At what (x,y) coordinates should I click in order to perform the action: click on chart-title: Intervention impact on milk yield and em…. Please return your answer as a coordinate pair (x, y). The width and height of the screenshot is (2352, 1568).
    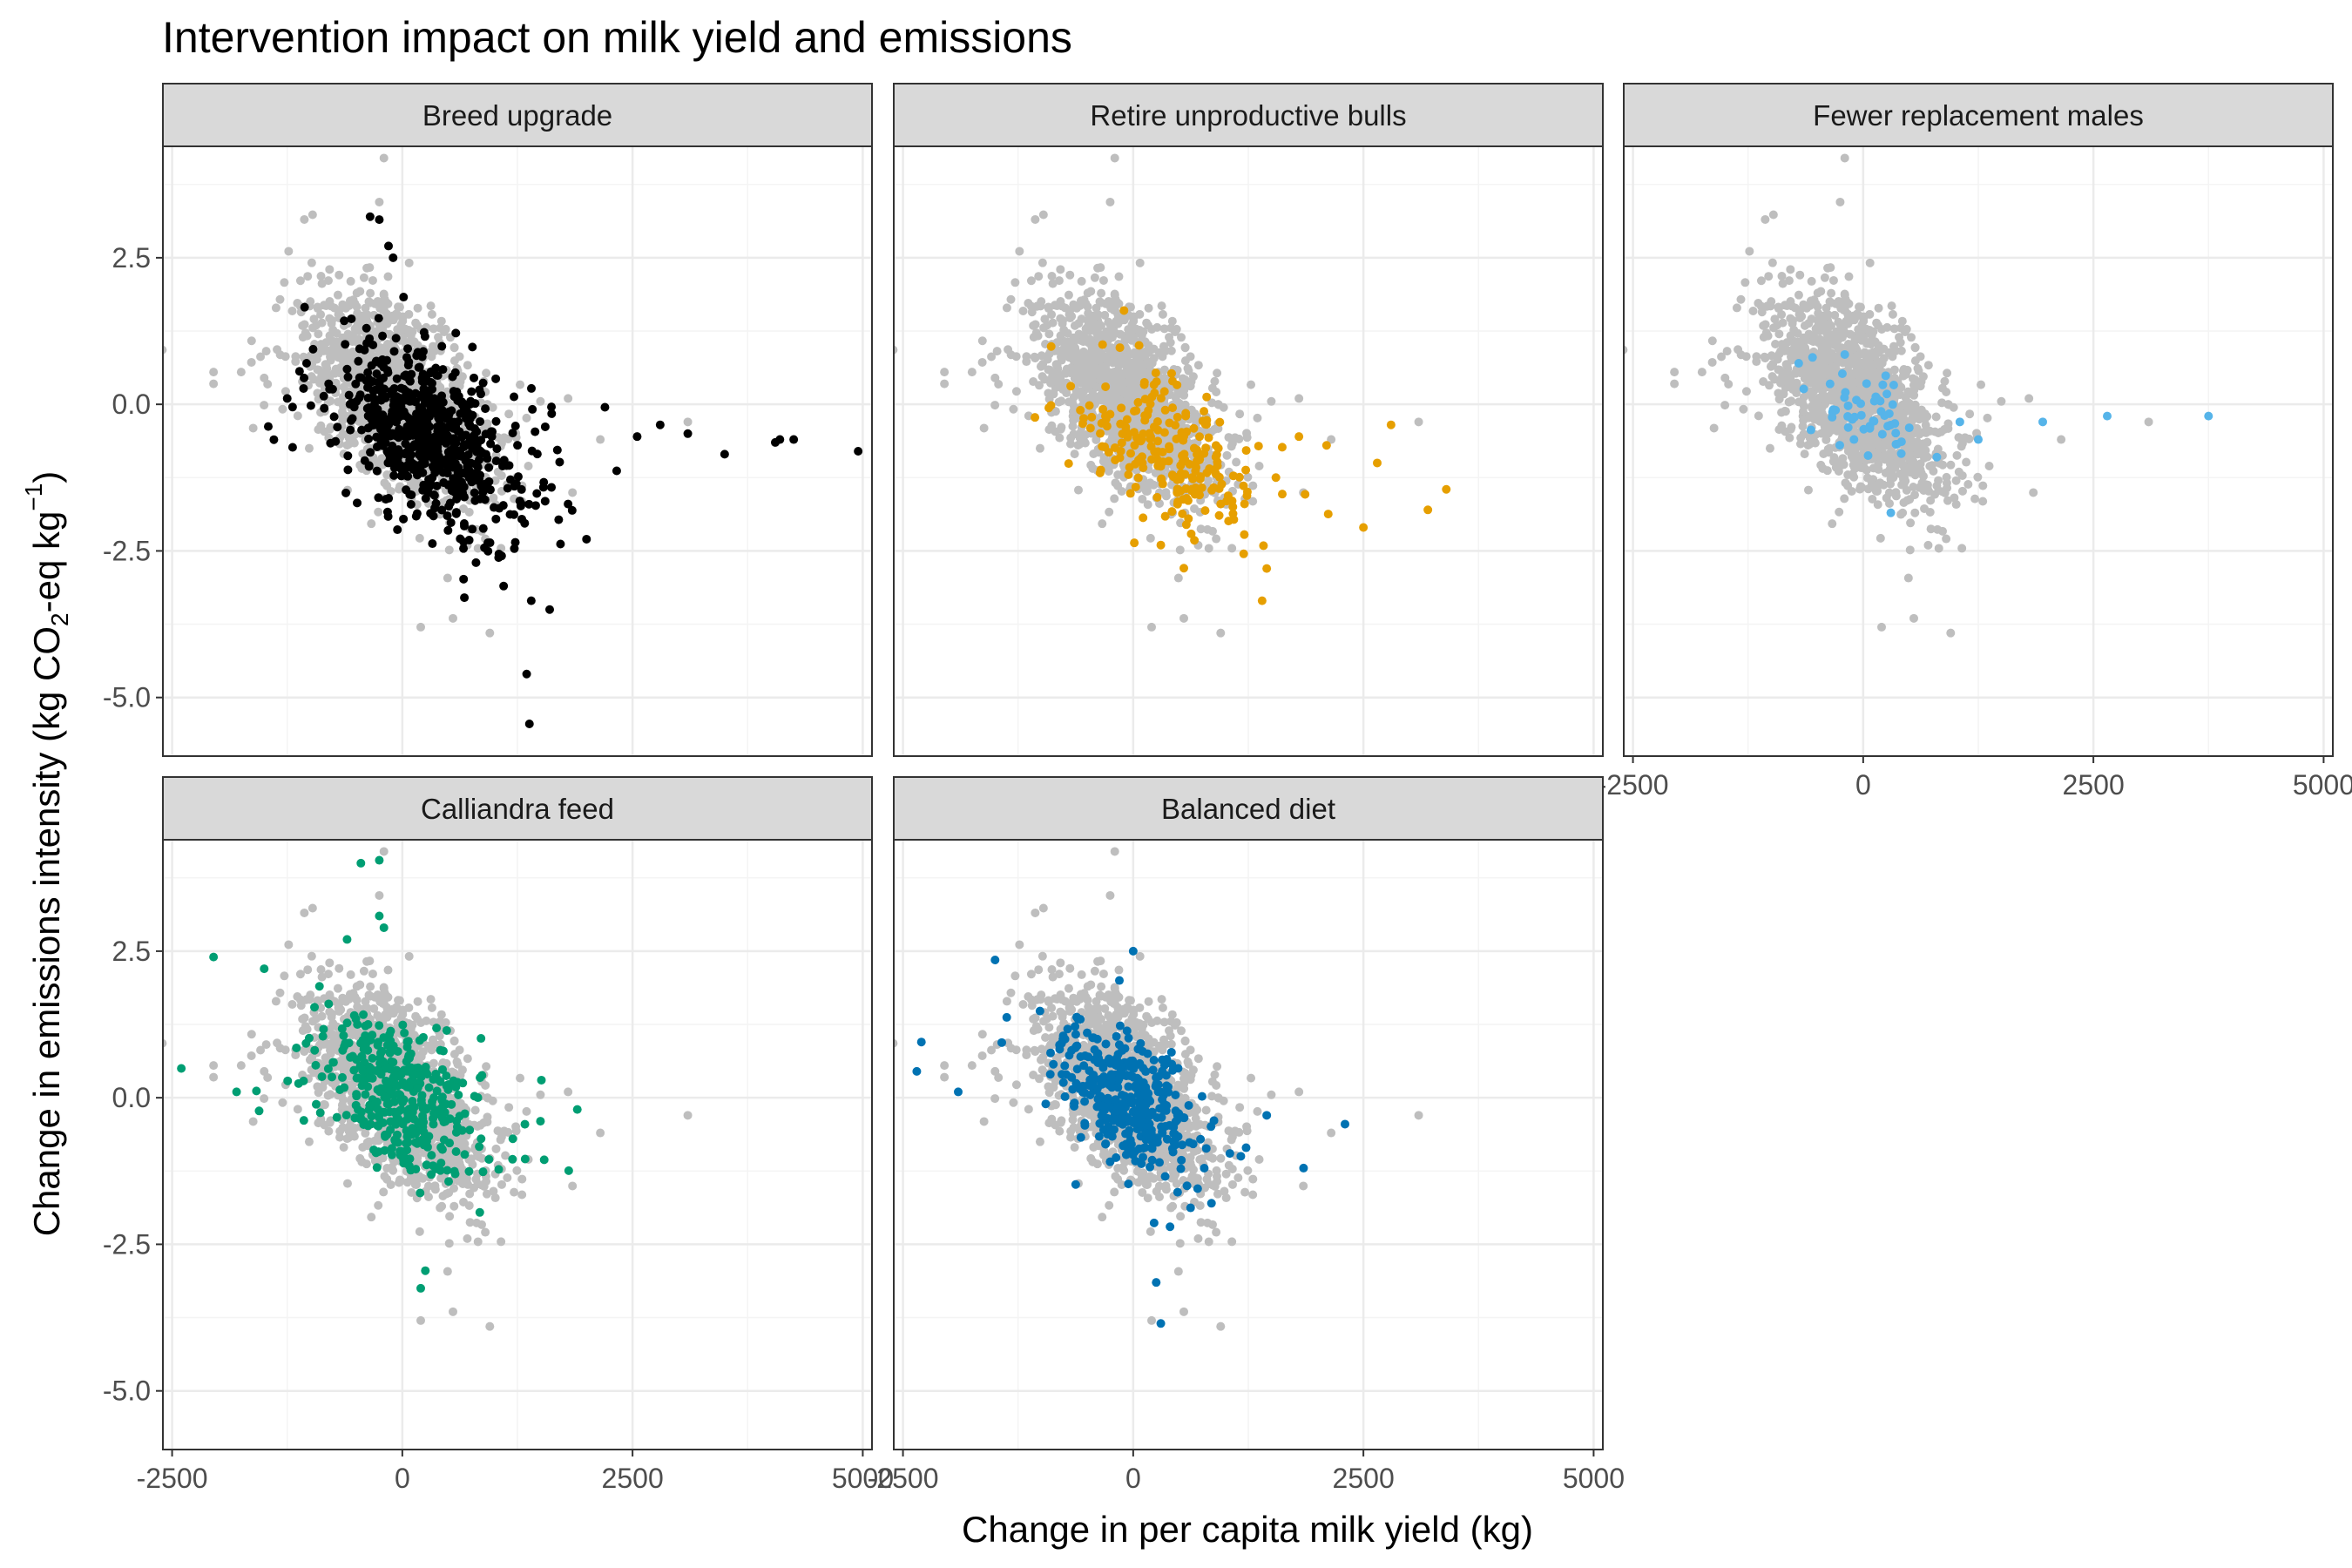
    Looking at the image, I should click on (617, 37).